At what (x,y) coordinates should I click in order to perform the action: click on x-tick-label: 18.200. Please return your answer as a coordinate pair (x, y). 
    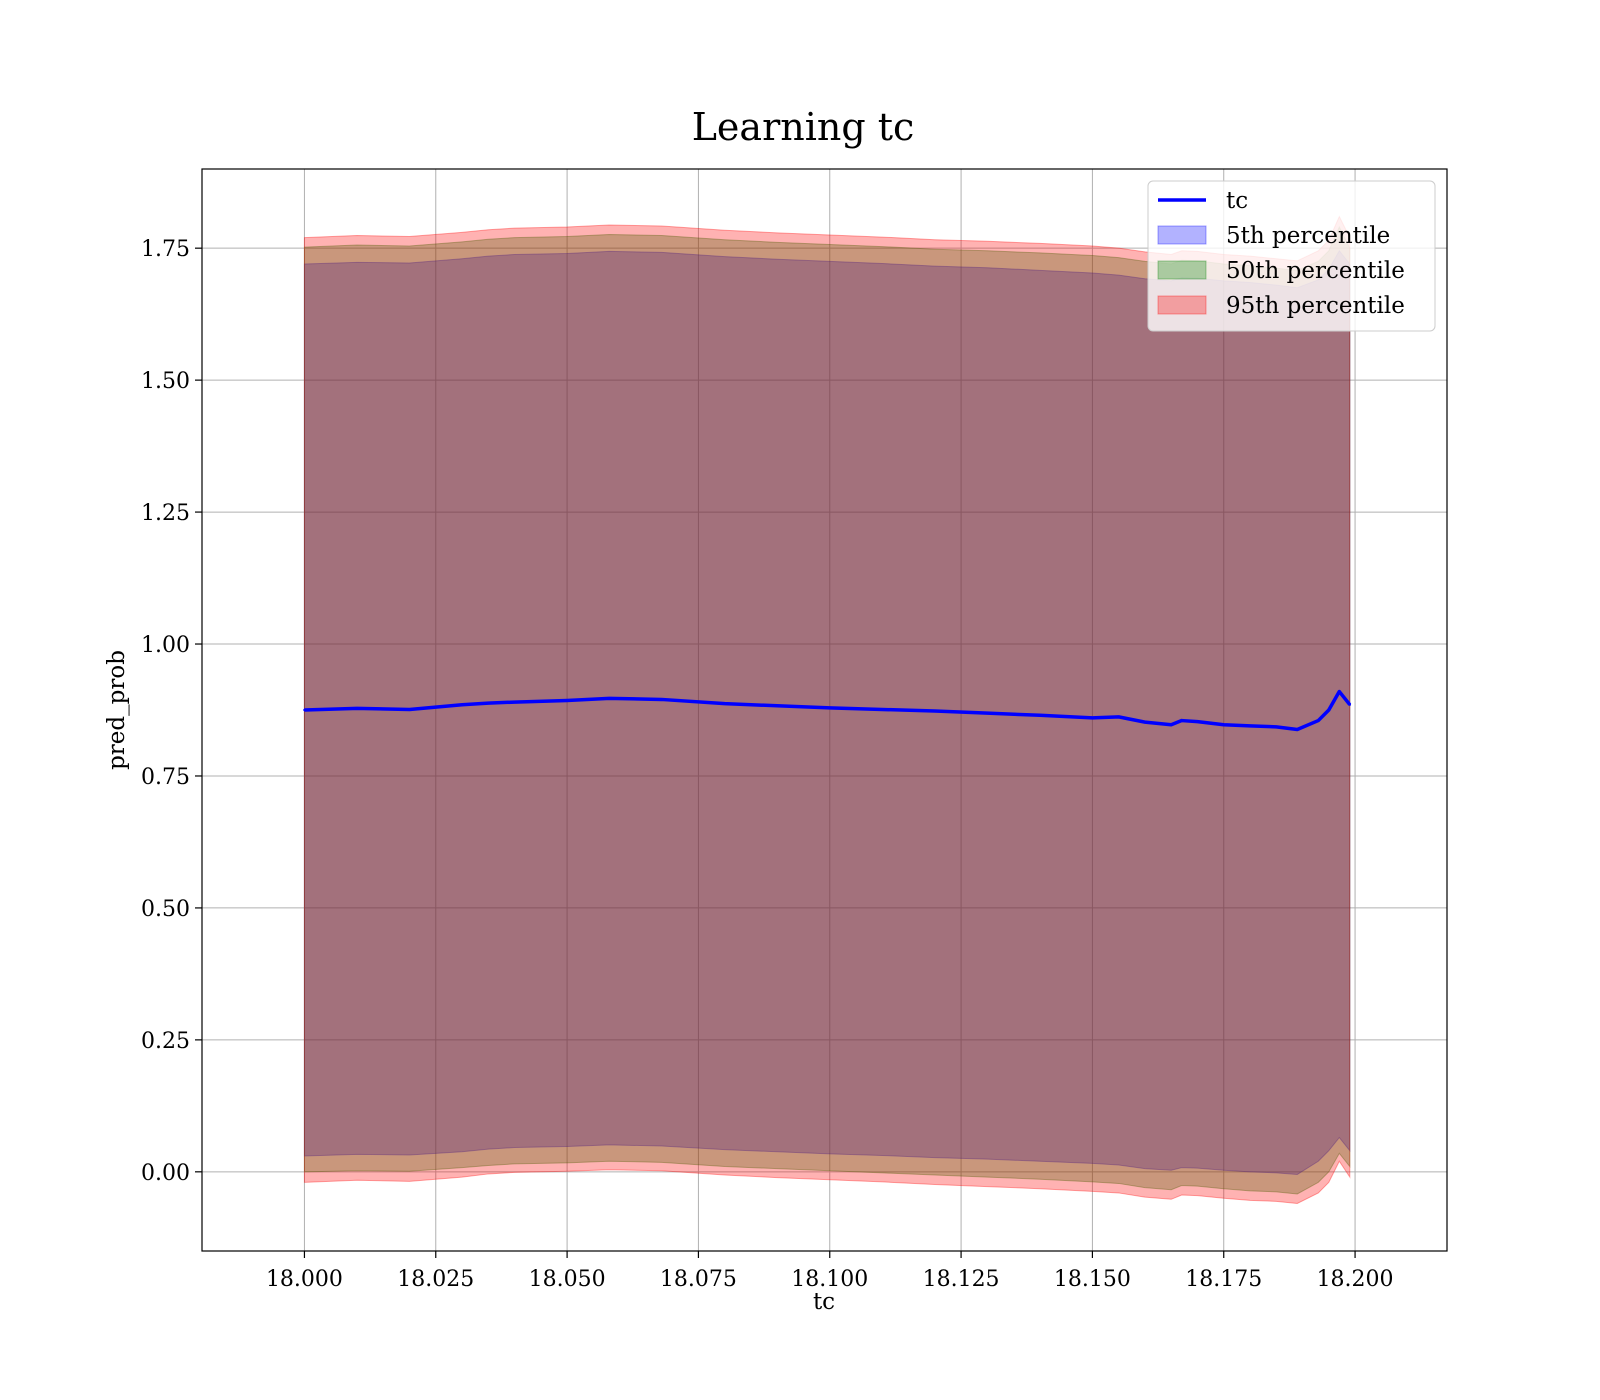
    Looking at the image, I should click on (1355, 1279).